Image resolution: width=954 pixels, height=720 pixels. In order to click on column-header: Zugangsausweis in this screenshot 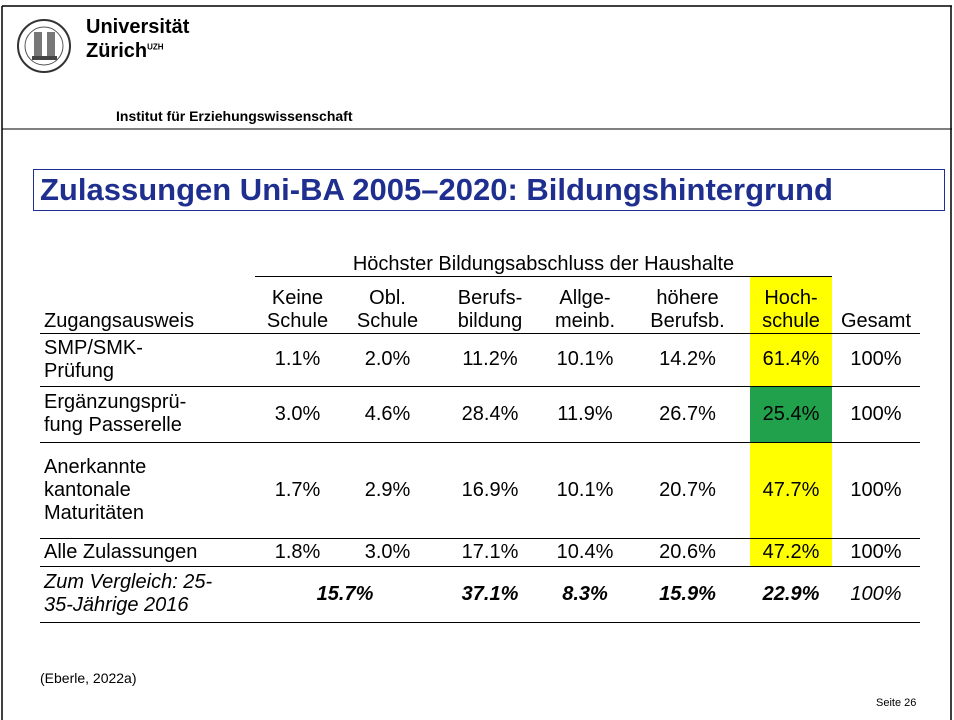, I will do `click(147, 305)`.